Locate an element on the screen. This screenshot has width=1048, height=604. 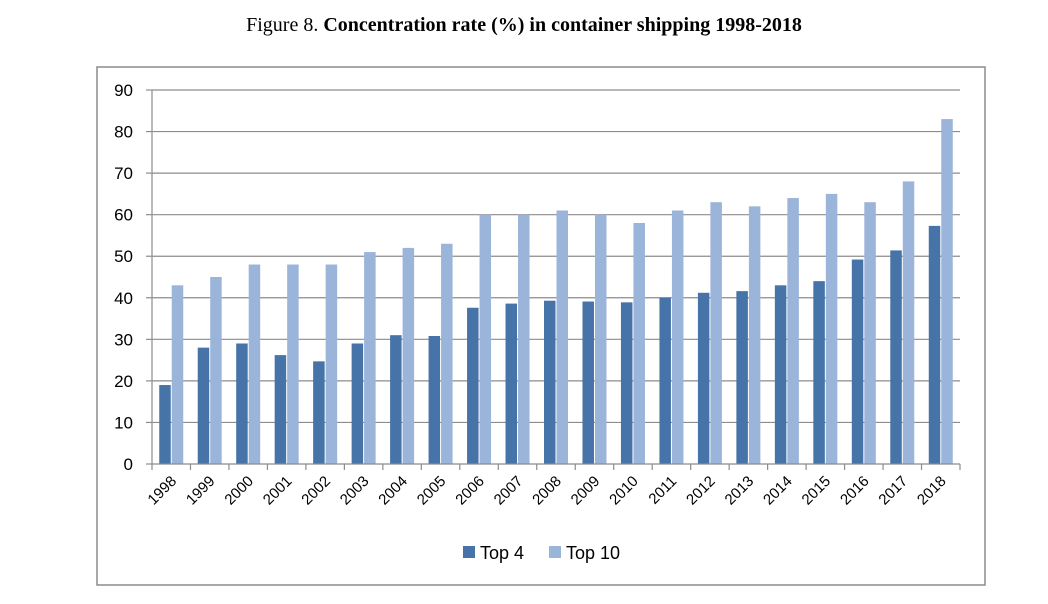
bar-top-4-2001 is located at coordinates (280, 409).